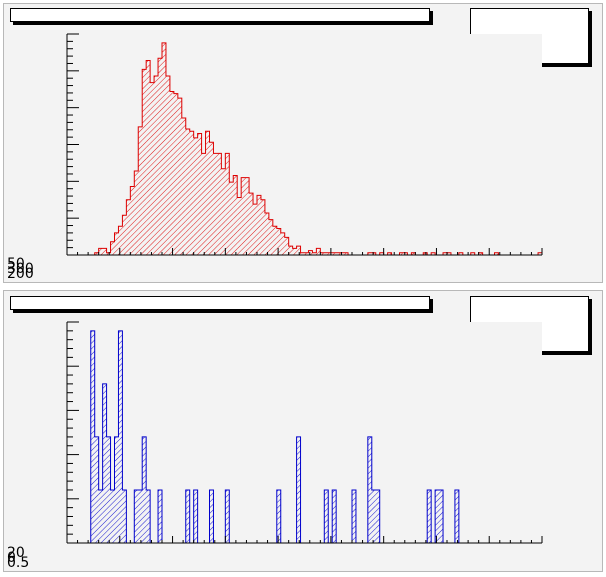 This screenshot has width=606, height=577. What do you see at coordinates (20, 274) in the screenshot?
I see `top-y-axis-label-3: 200` at bounding box center [20, 274].